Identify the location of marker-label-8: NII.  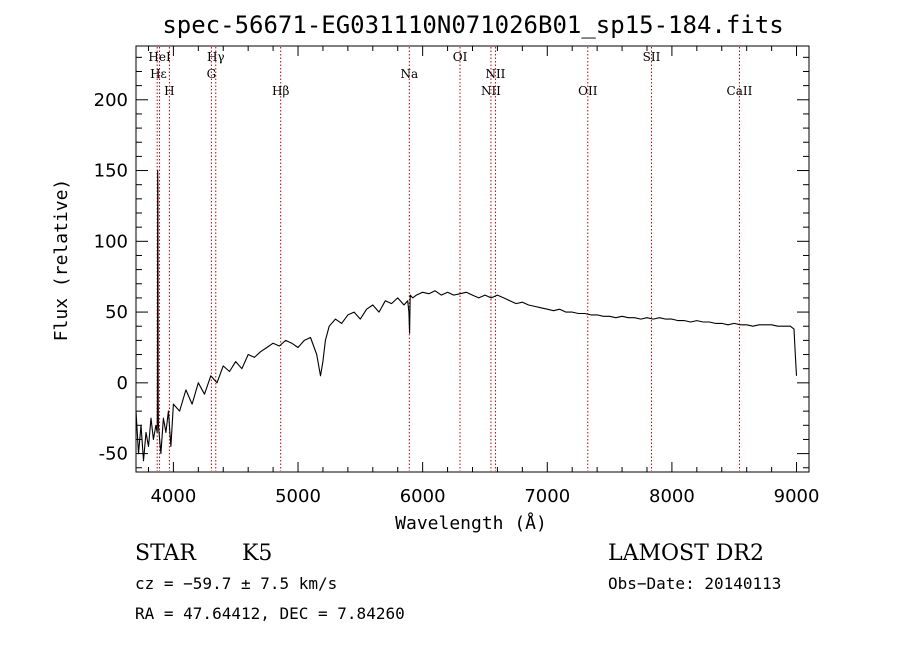
(495, 74).